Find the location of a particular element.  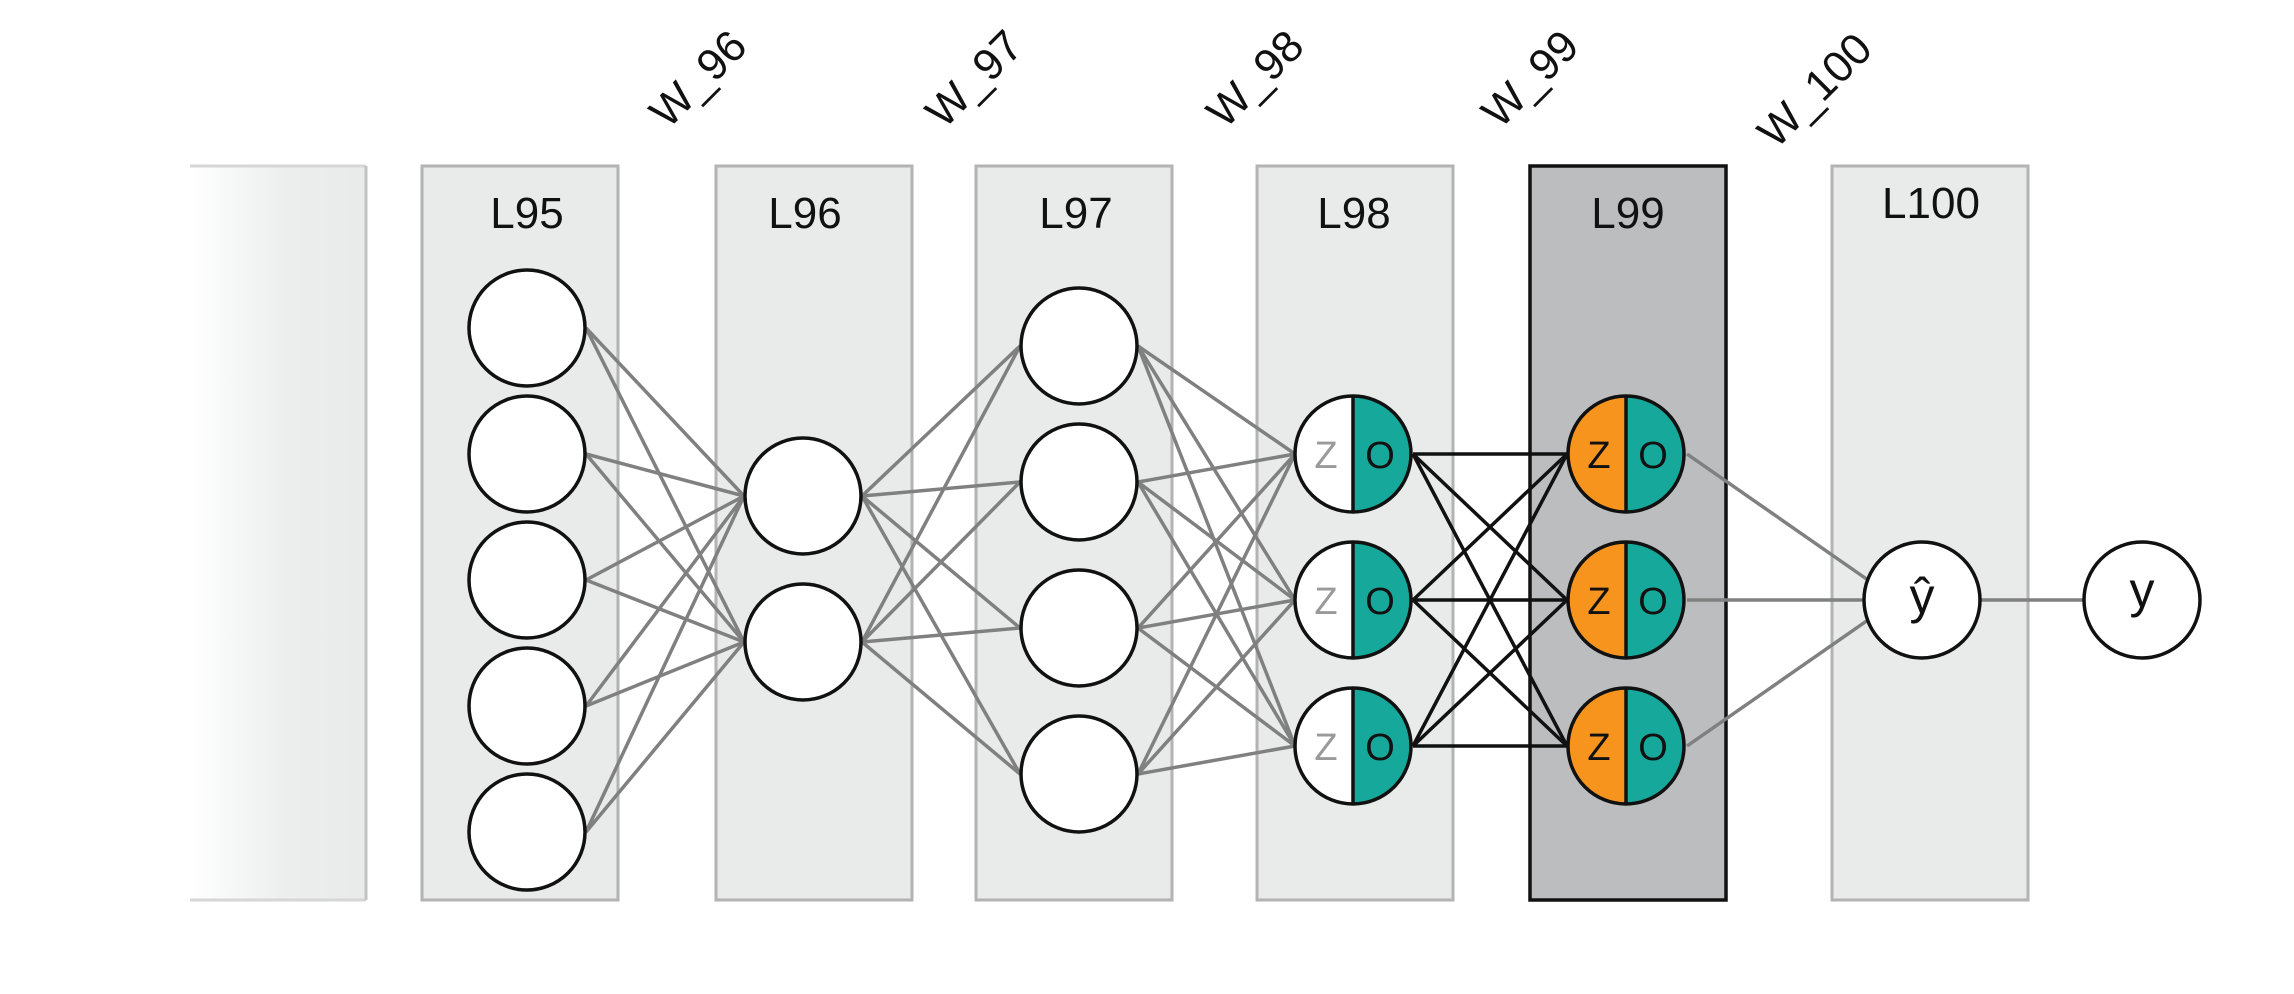

target-circle is located at coordinates (2142, 600).